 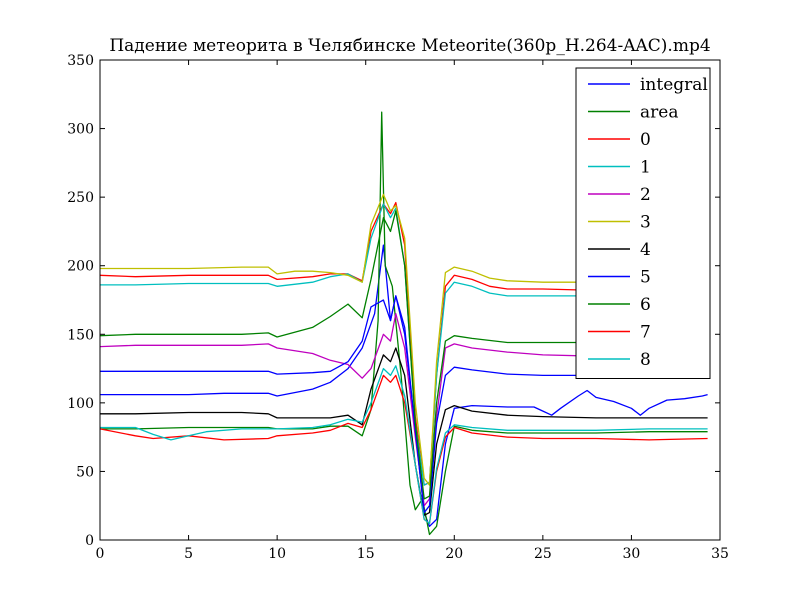 I want to click on legend: integral area 0 1 2 3 4 5 6 7 8, so click(x=643, y=223).